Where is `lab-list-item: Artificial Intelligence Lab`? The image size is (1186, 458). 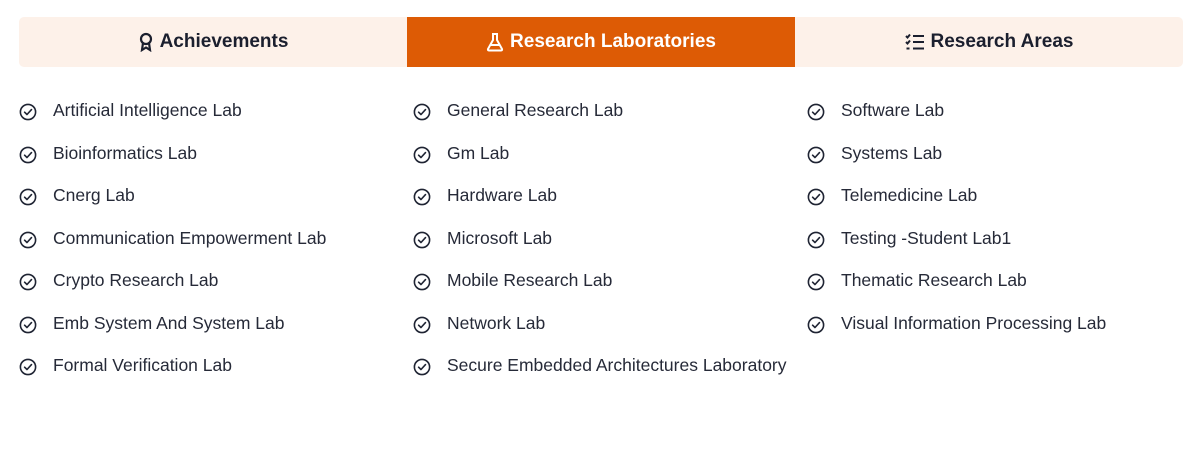
lab-list-item: Artificial Intelligence Lab is located at coordinates (216, 110).